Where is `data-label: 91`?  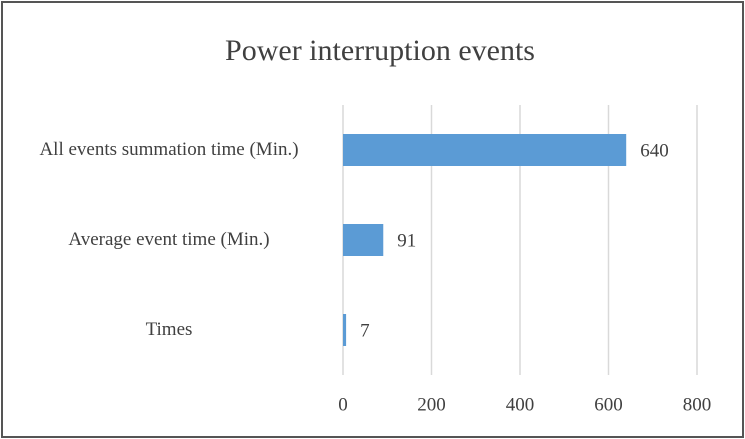 data-label: 91 is located at coordinates (406, 240).